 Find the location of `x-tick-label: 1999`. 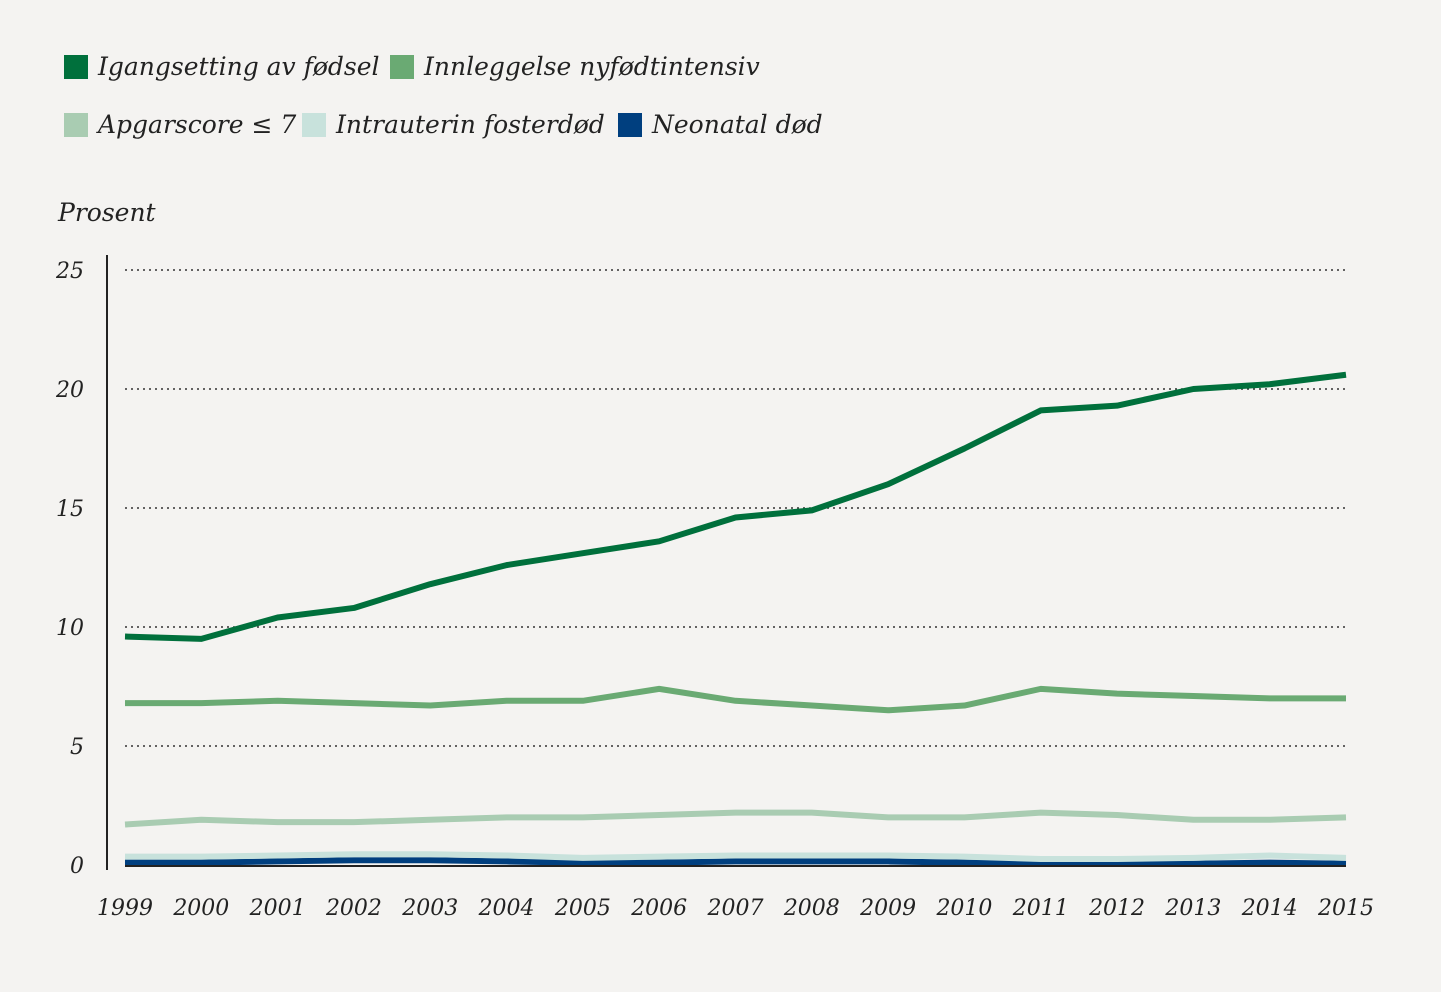

x-tick-label: 1999 is located at coordinates (125, 908).